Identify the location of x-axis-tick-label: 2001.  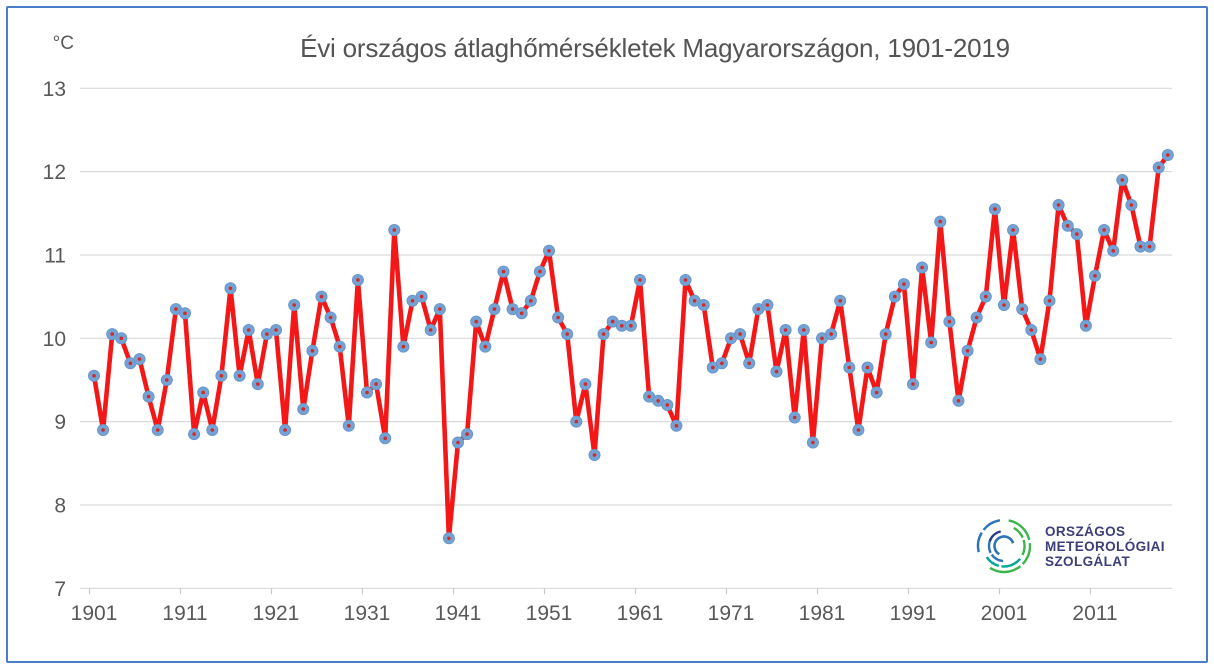
(1004, 613).